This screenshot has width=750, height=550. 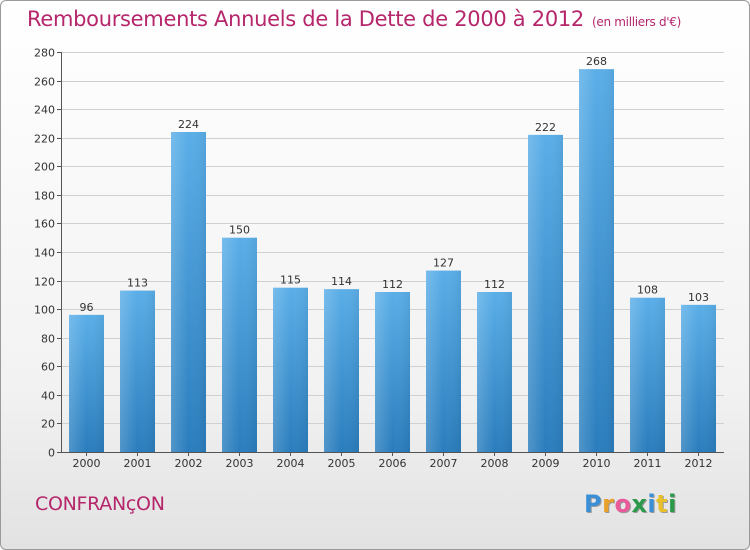 I want to click on data-label: 103, so click(x=698, y=297).